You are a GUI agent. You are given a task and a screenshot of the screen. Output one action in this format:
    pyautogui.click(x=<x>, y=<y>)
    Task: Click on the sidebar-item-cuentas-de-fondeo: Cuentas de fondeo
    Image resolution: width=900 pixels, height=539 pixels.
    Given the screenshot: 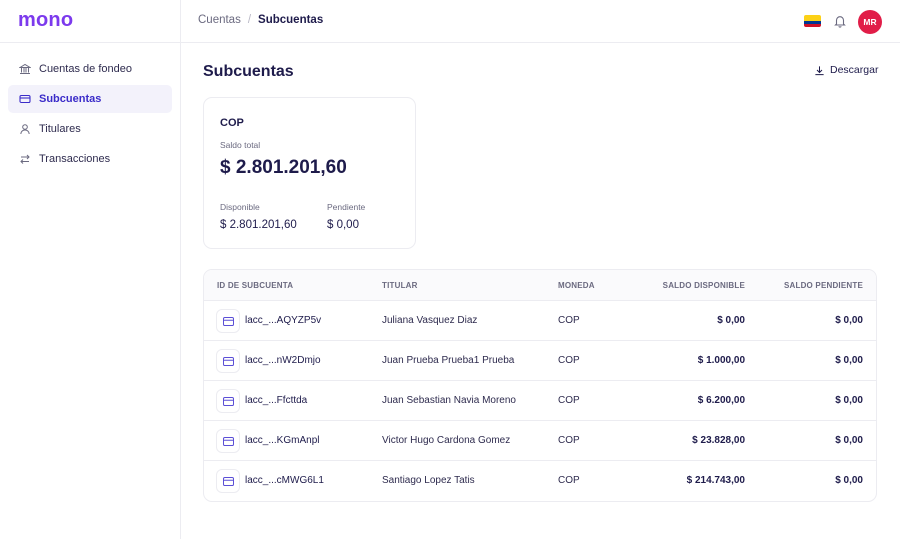 What is the action you would take?
    pyautogui.click(x=90, y=69)
    